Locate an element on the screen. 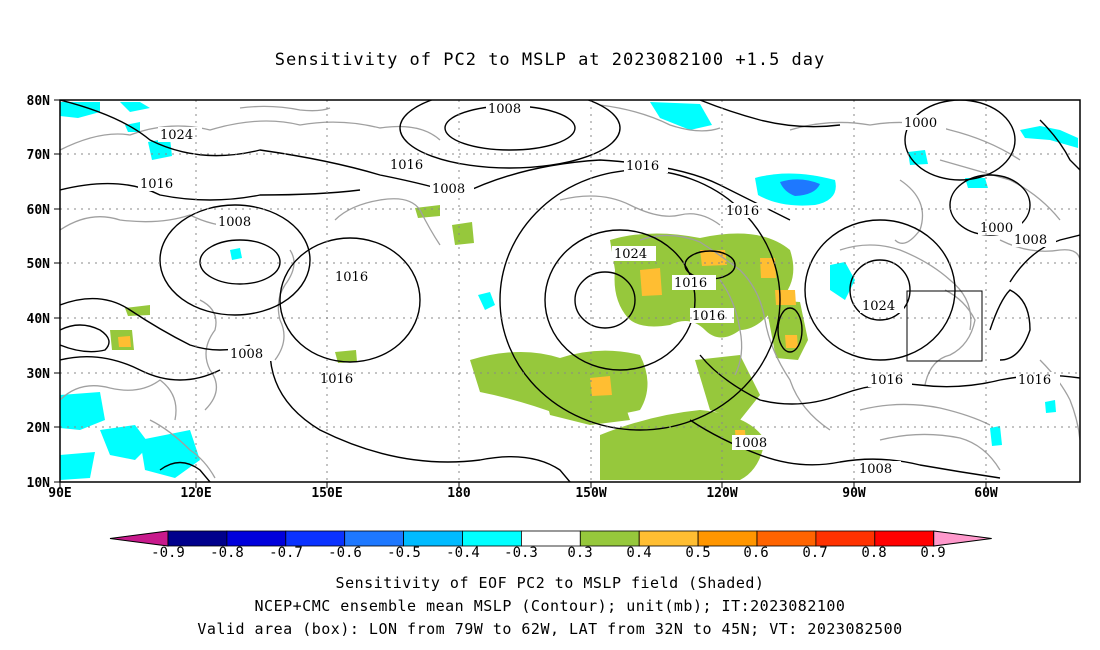 This screenshot has height=650, width=1100. lat-label: 80N is located at coordinates (39, 101).